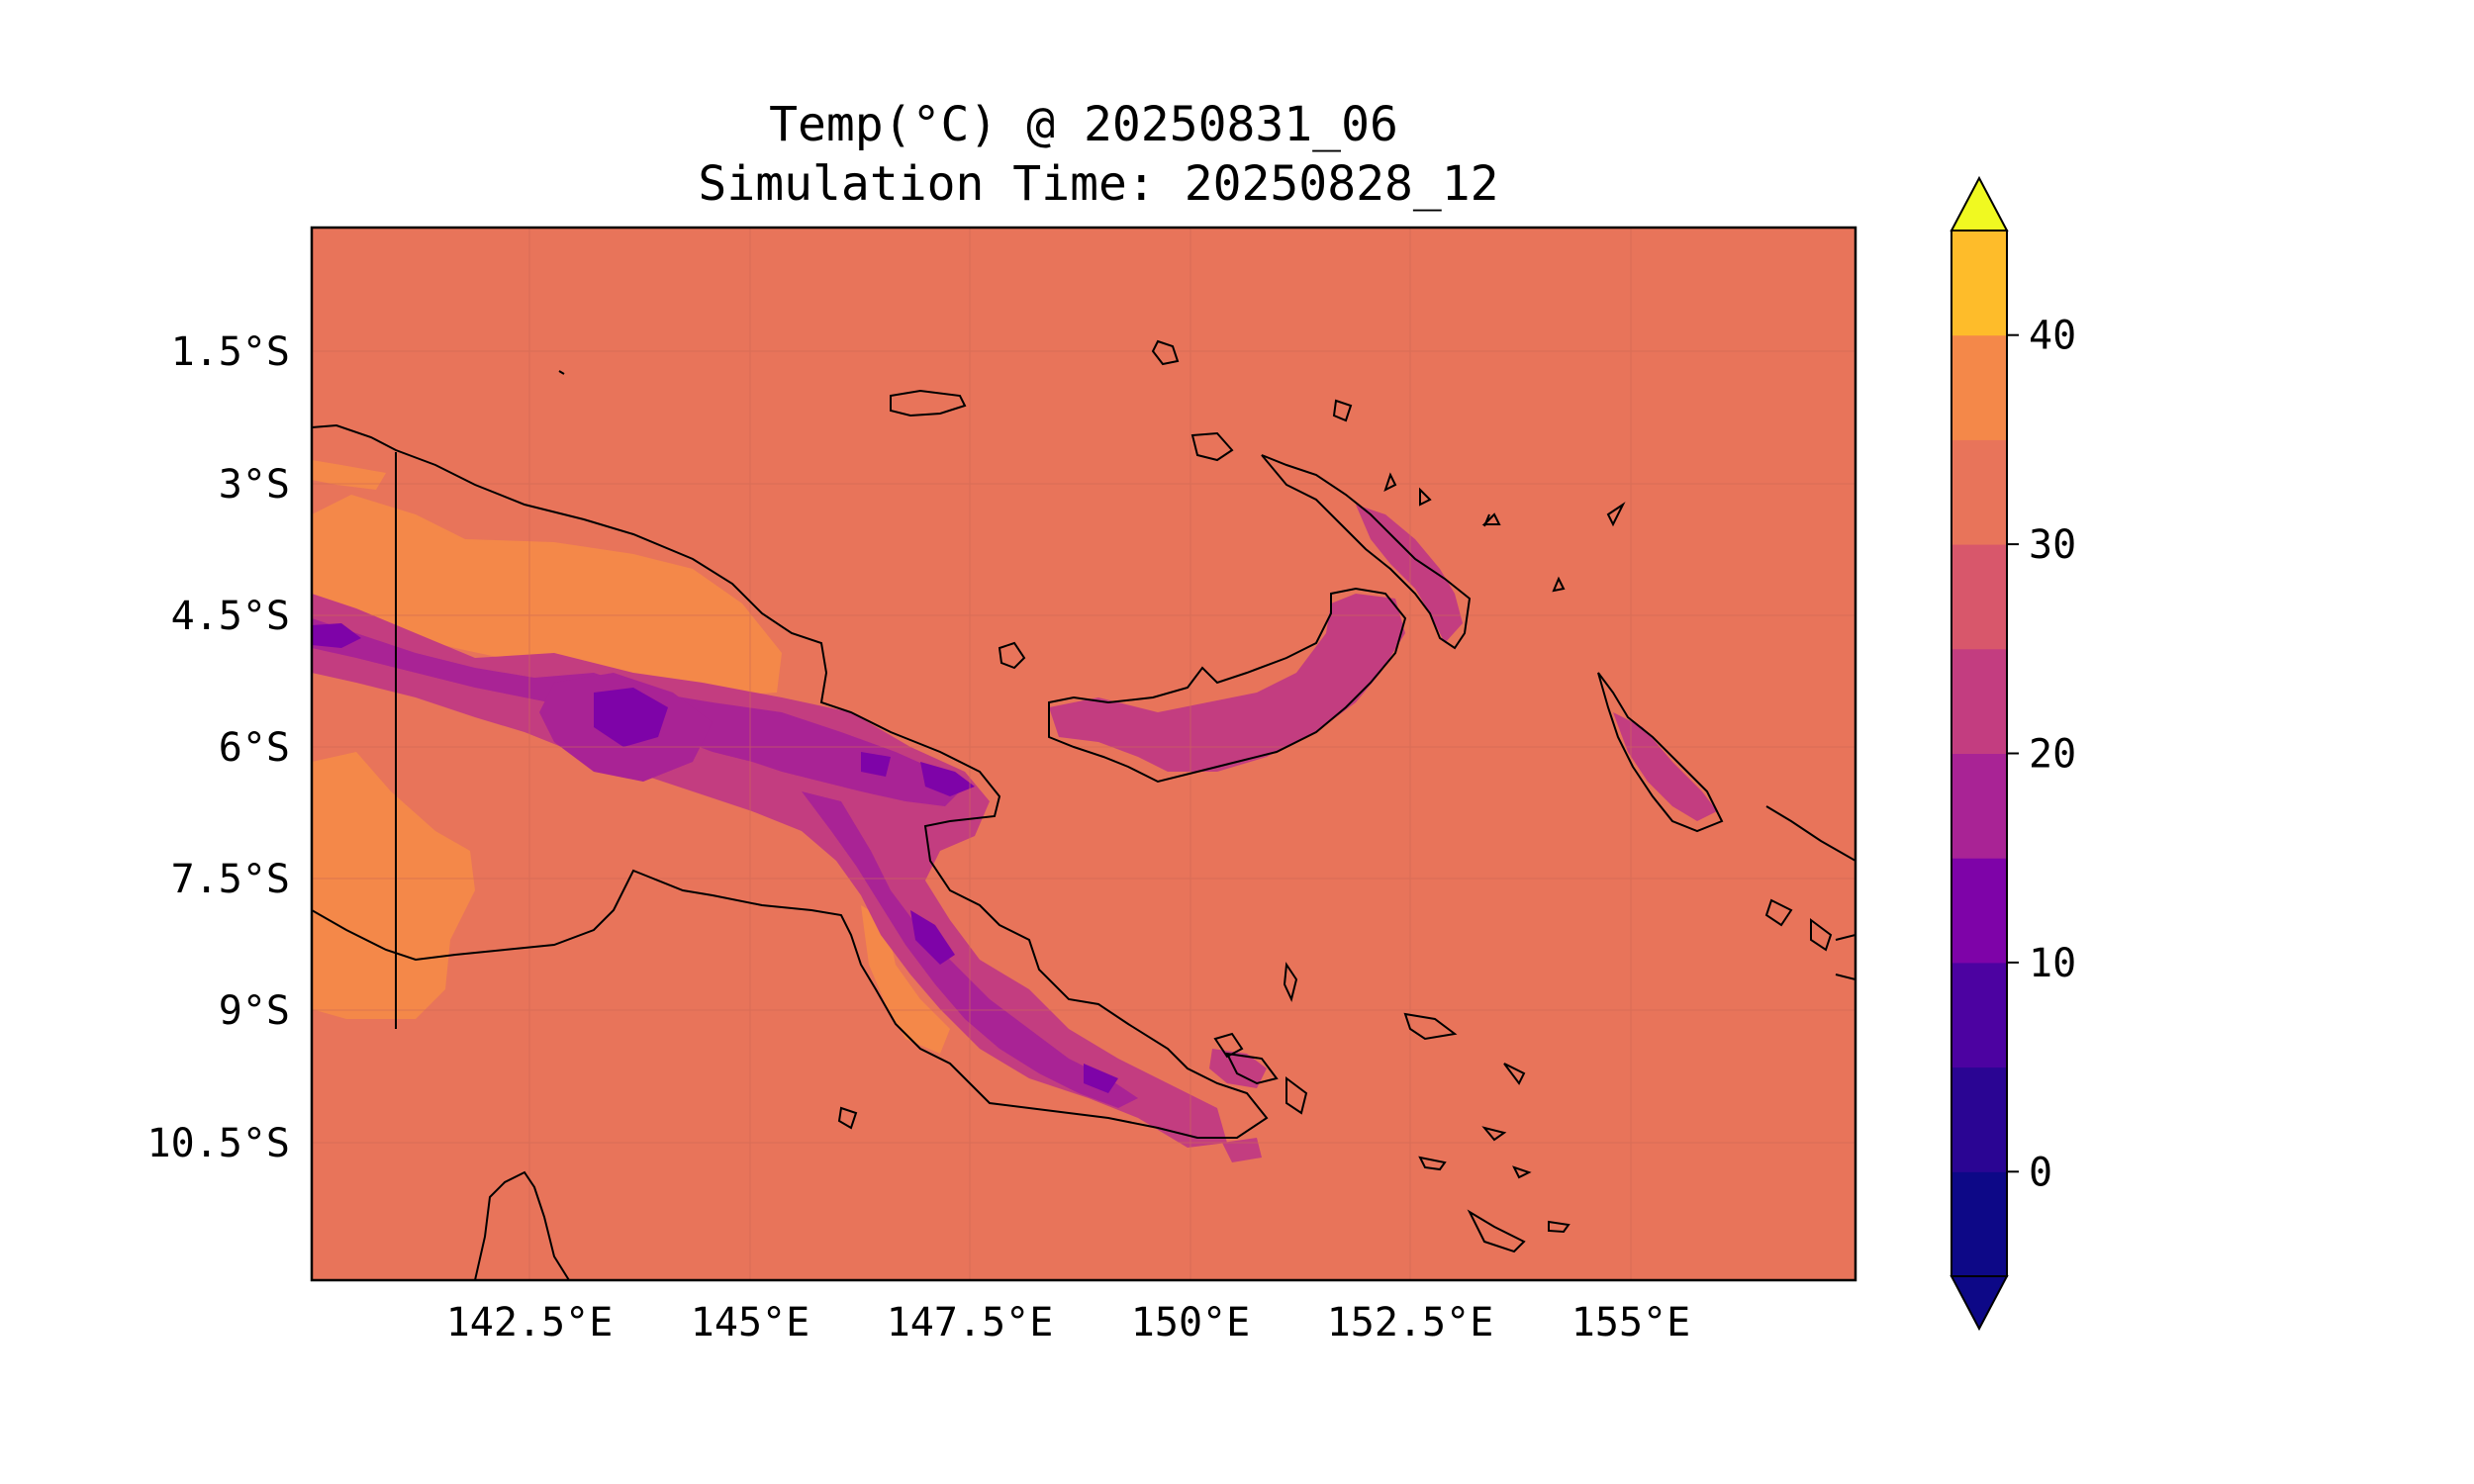 The width and height of the screenshot is (2474, 1484). What do you see at coordinates (394, 885) in the screenshot?
I see `contour-lowland-south` at bounding box center [394, 885].